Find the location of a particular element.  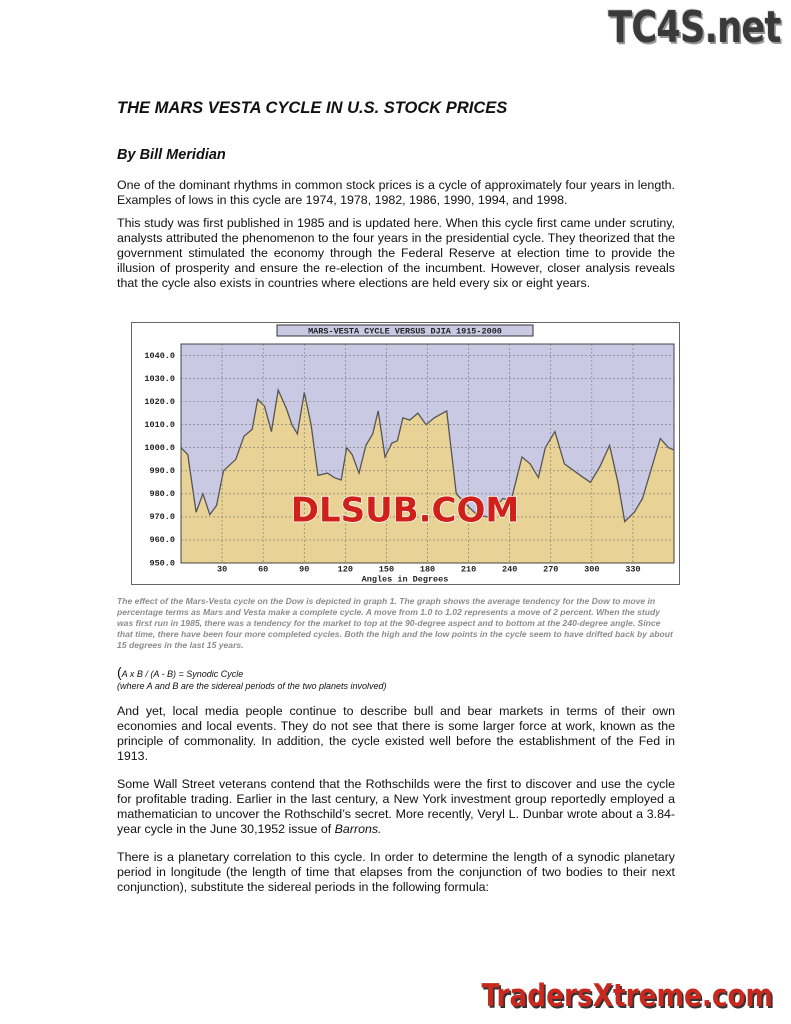

x-tick-label: 90 is located at coordinates (304, 569).